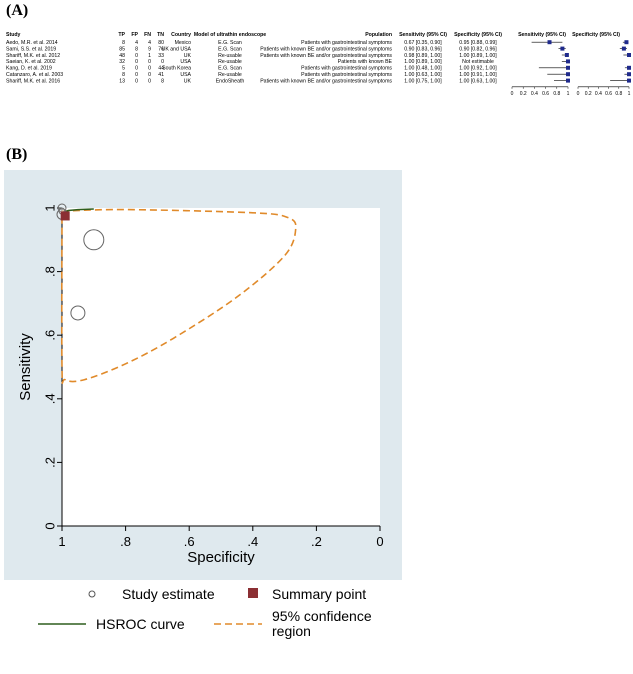  I want to click on y-tick-label: .8, so click(49, 271).